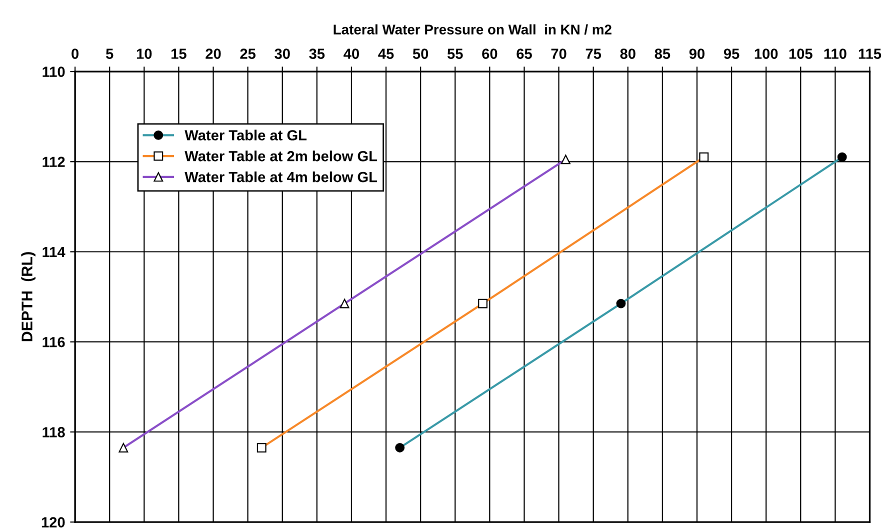 The height and width of the screenshot is (530, 883). I want to click on x-tick-label: 25, so click(248, 53).